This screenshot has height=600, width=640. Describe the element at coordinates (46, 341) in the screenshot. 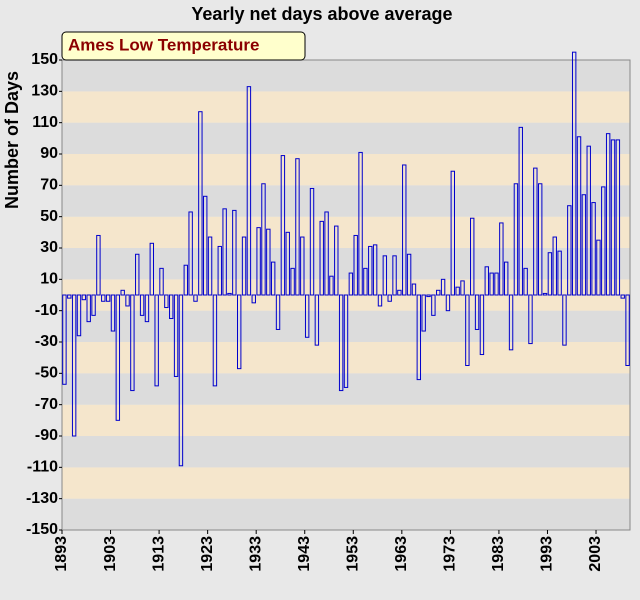

I see `y-tick-label: -30` at that location.